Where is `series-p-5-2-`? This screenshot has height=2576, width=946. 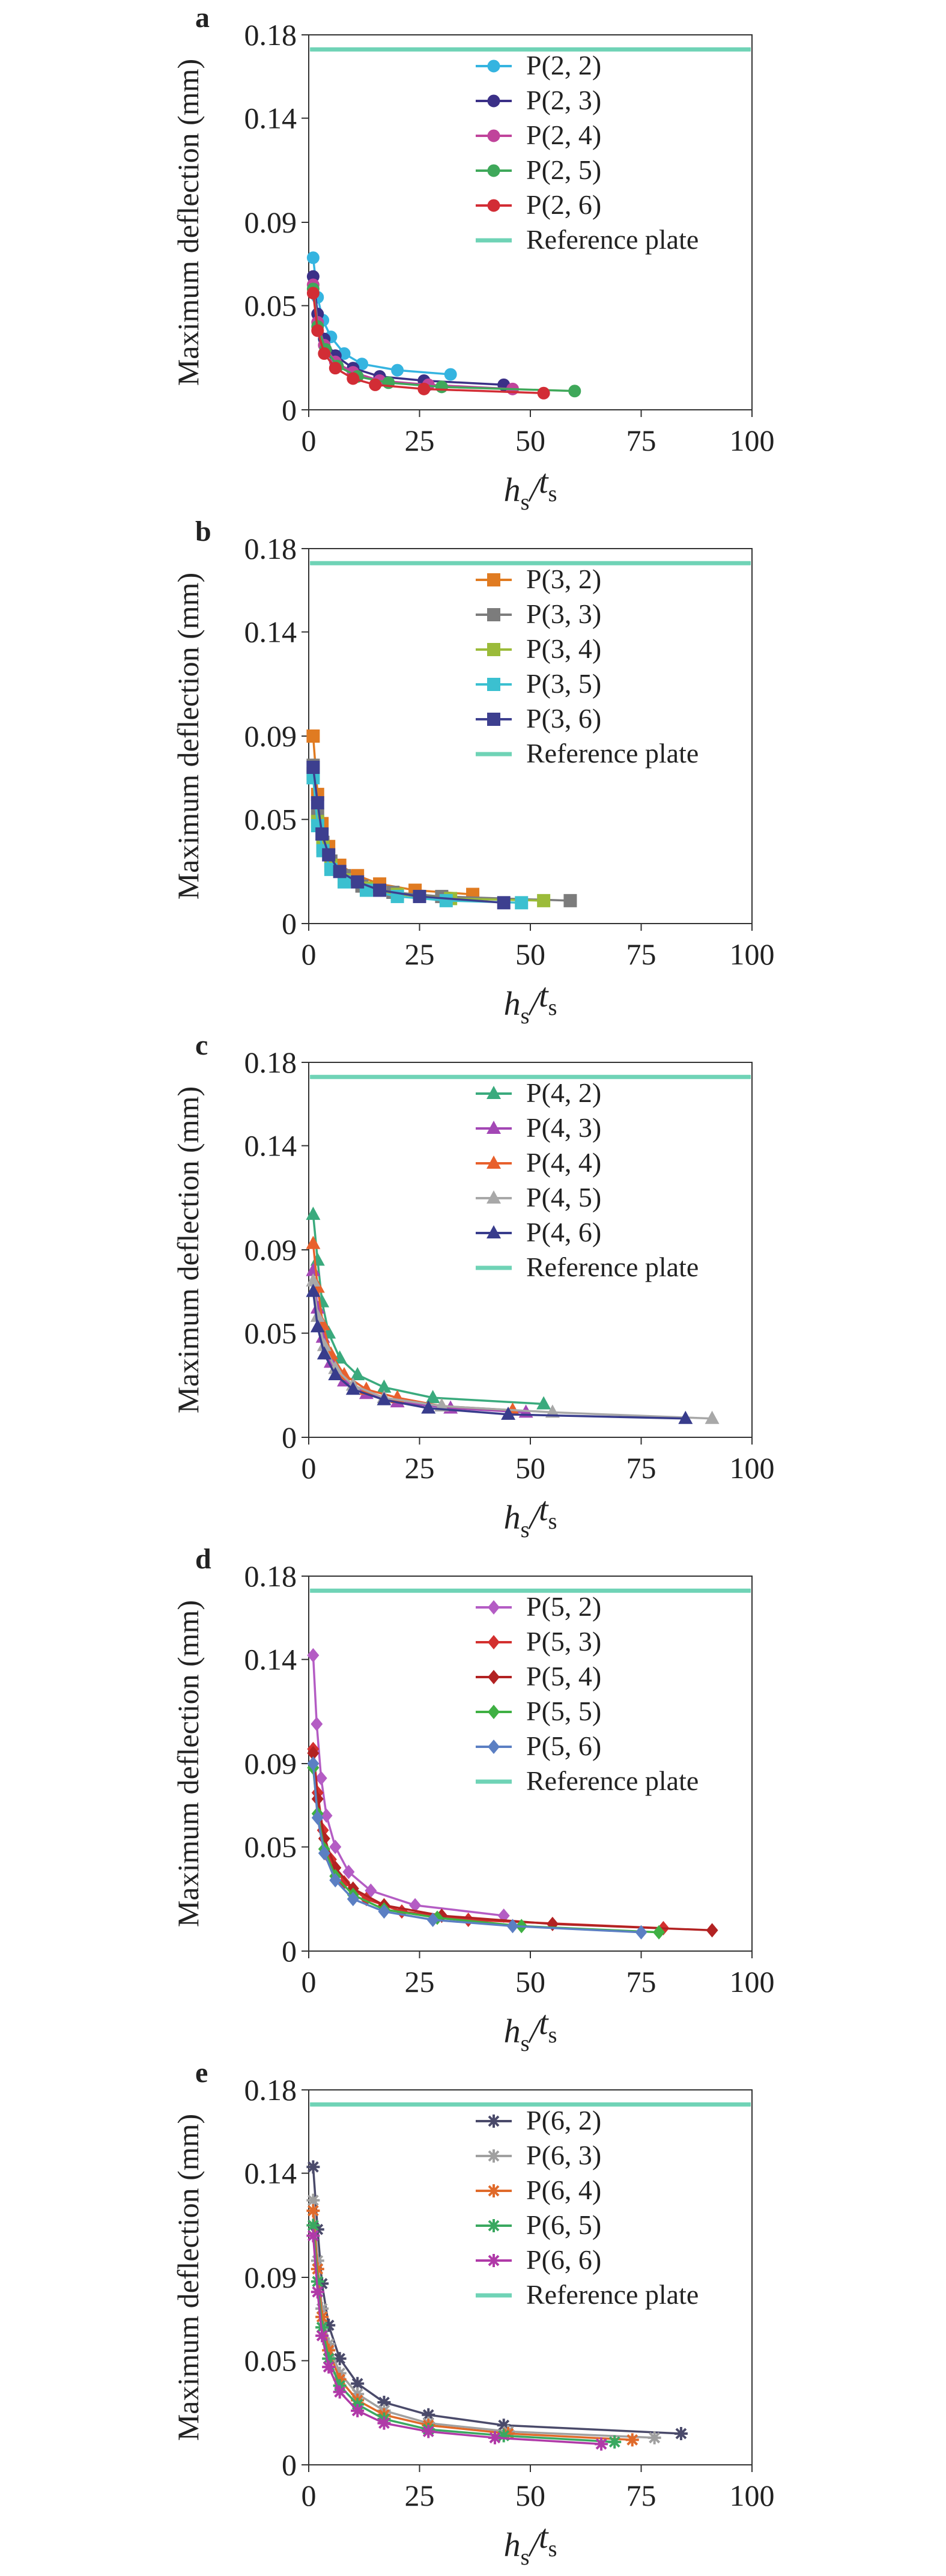 series-p-5-2- is located at coordinates (408, 1785).